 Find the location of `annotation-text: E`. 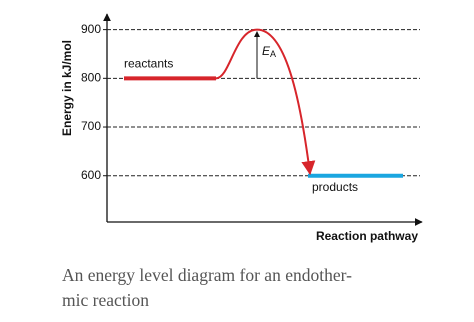

annotation-text: E is located at coordinates (266, 51).